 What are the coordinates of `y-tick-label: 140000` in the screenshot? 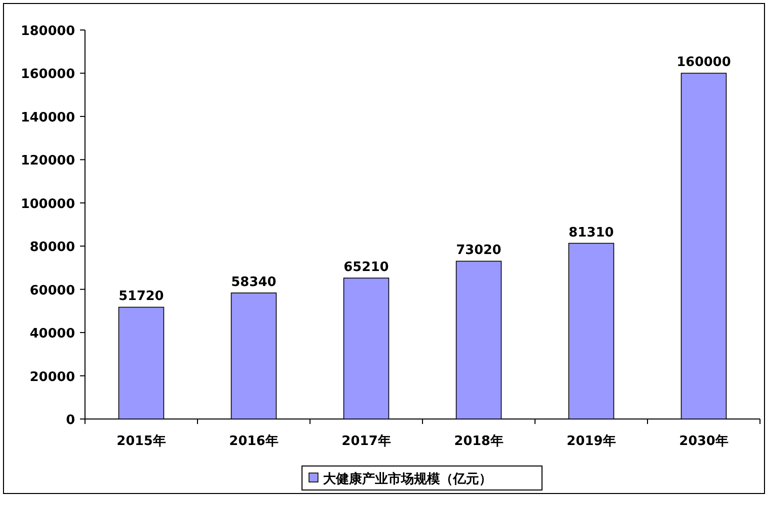 It's located at (47, 118).